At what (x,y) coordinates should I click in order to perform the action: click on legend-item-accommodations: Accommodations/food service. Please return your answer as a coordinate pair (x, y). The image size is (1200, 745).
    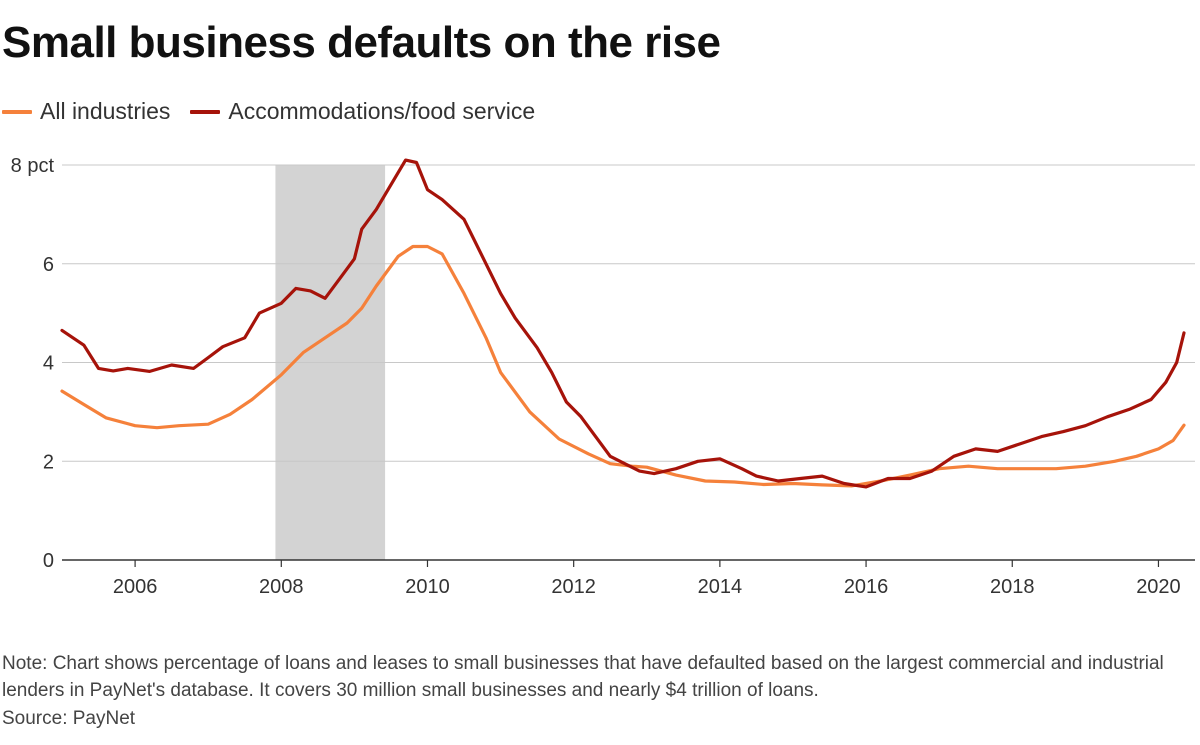
    Looking at the image, I should click on (362, 111).